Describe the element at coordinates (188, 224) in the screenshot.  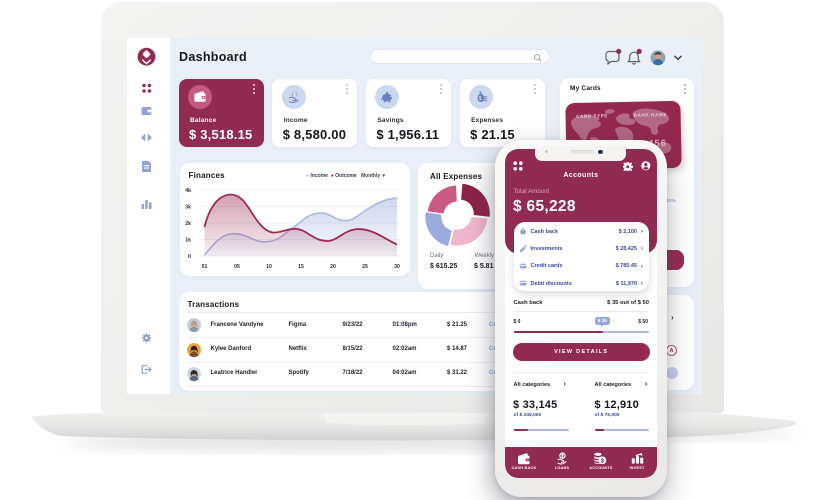
I see `svg-text: 2k` at that location.